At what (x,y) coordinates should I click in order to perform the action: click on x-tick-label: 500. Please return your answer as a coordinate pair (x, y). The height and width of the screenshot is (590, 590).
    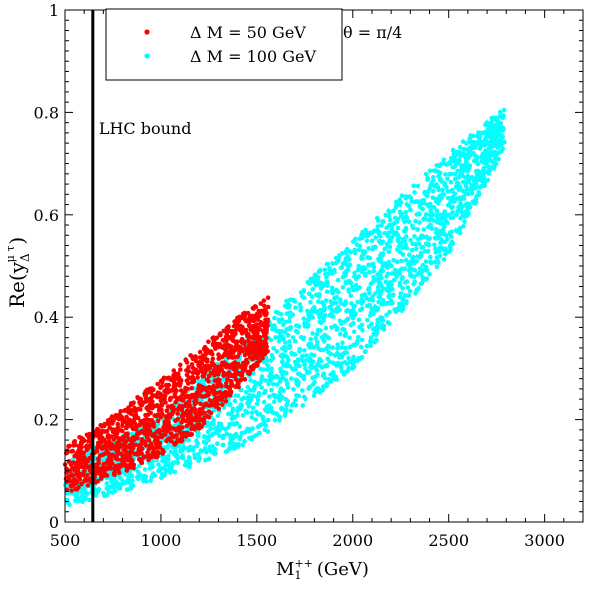
    Looking at the image, I should click on (65, 540).